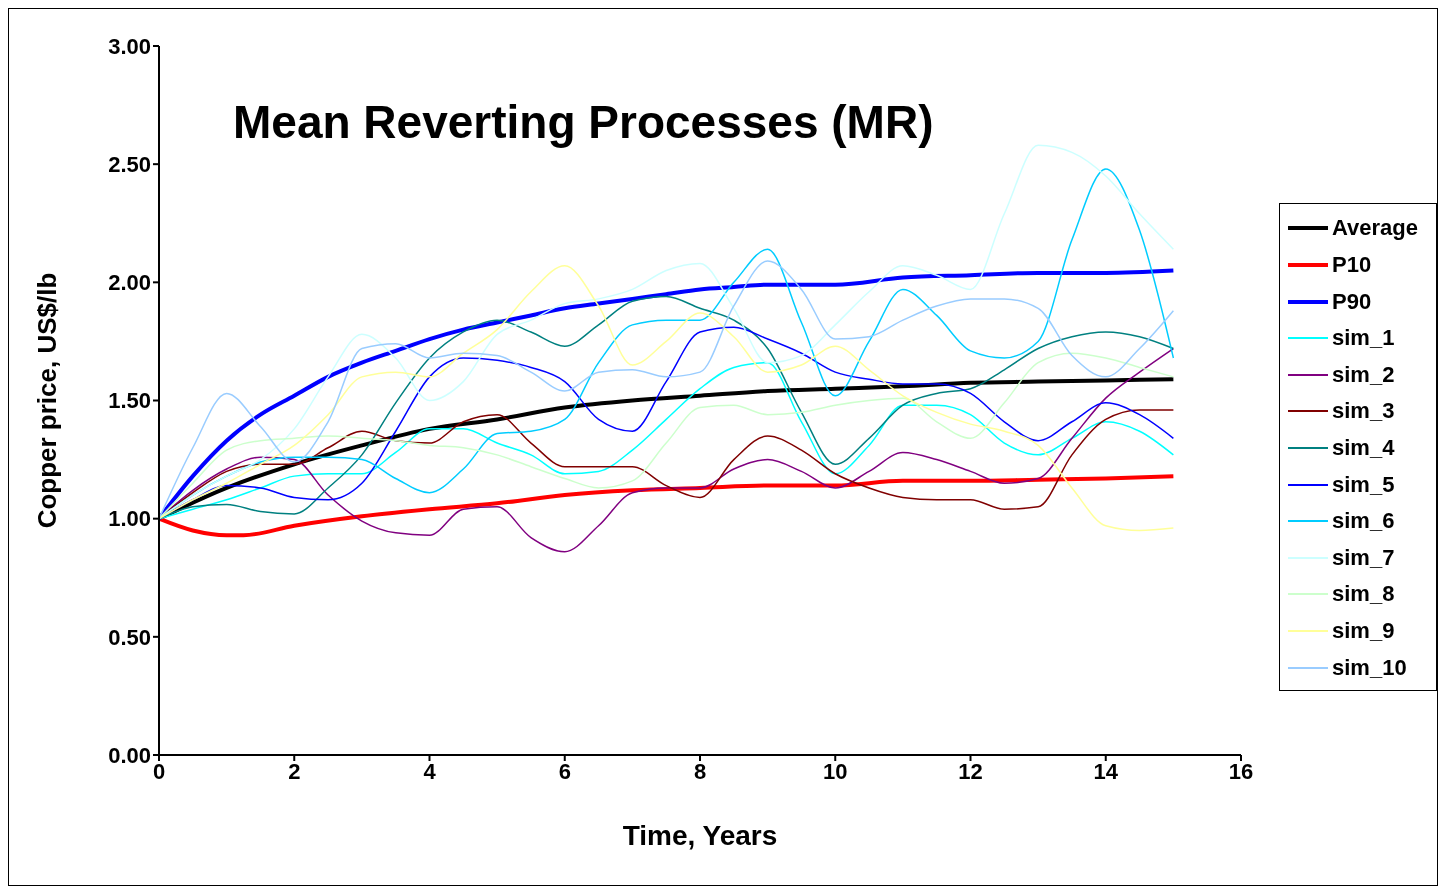 This screenshot has height=892, width=1449. I want to click on legend-label: sim_8, so click(1363, 594).